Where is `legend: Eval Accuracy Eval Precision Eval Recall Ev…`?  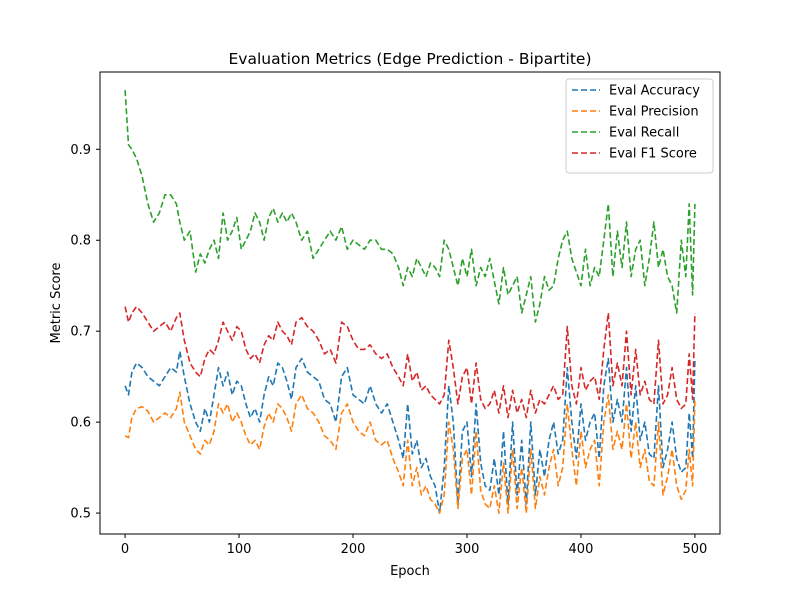 legend: Eval Accuracy Eval Precision Eval Recall Ev… is located at coordinates (639, 126).